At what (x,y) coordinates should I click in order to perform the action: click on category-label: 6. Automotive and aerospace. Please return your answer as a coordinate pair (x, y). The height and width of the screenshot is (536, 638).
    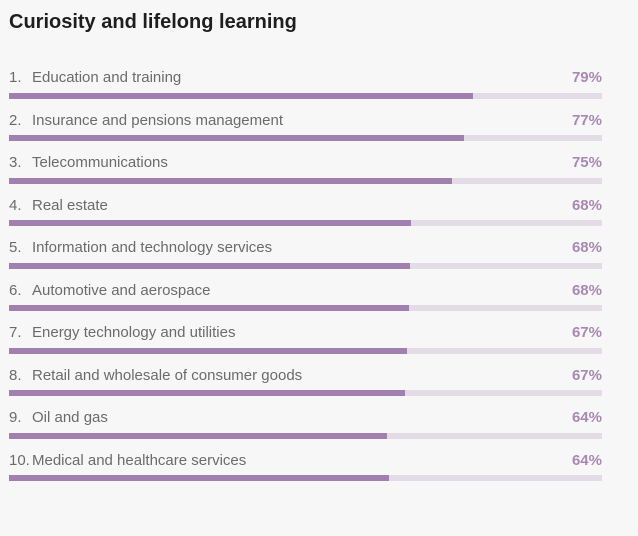
    Looking at the image, I should click on (109, 290).